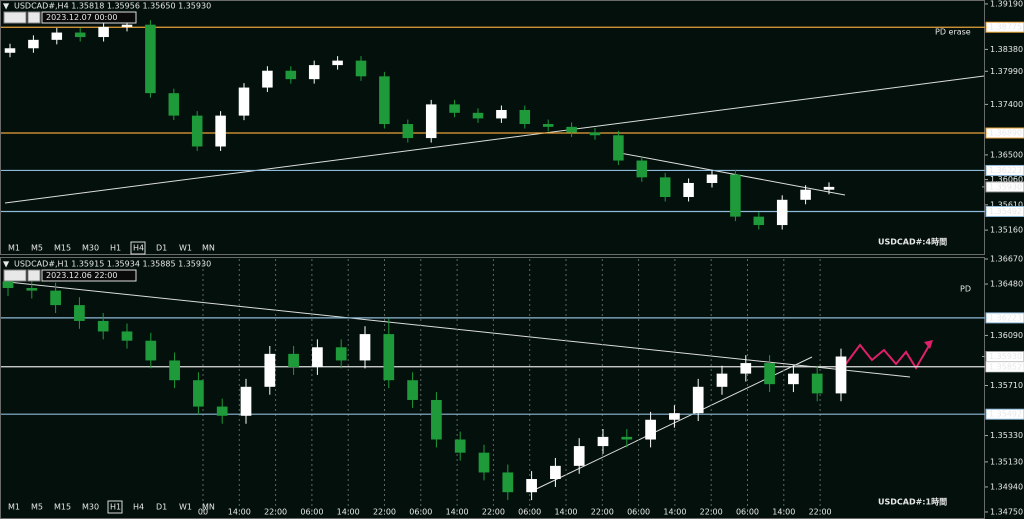 The height and width of the screenshot is (519, 1024). I want to click on collapse-icon: ▼, so click(6, 6).